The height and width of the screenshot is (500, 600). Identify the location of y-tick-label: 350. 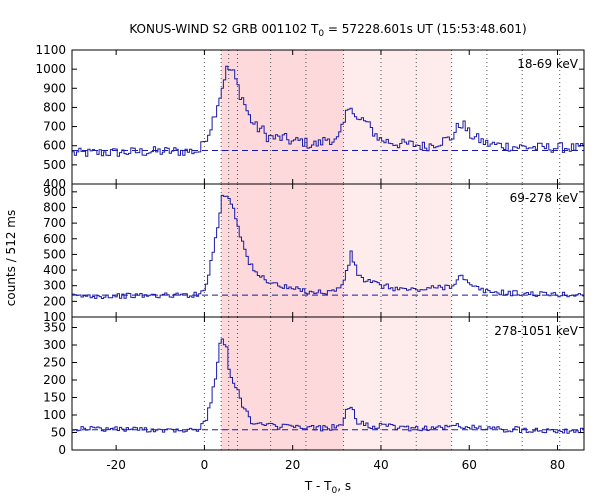
(54, 328).